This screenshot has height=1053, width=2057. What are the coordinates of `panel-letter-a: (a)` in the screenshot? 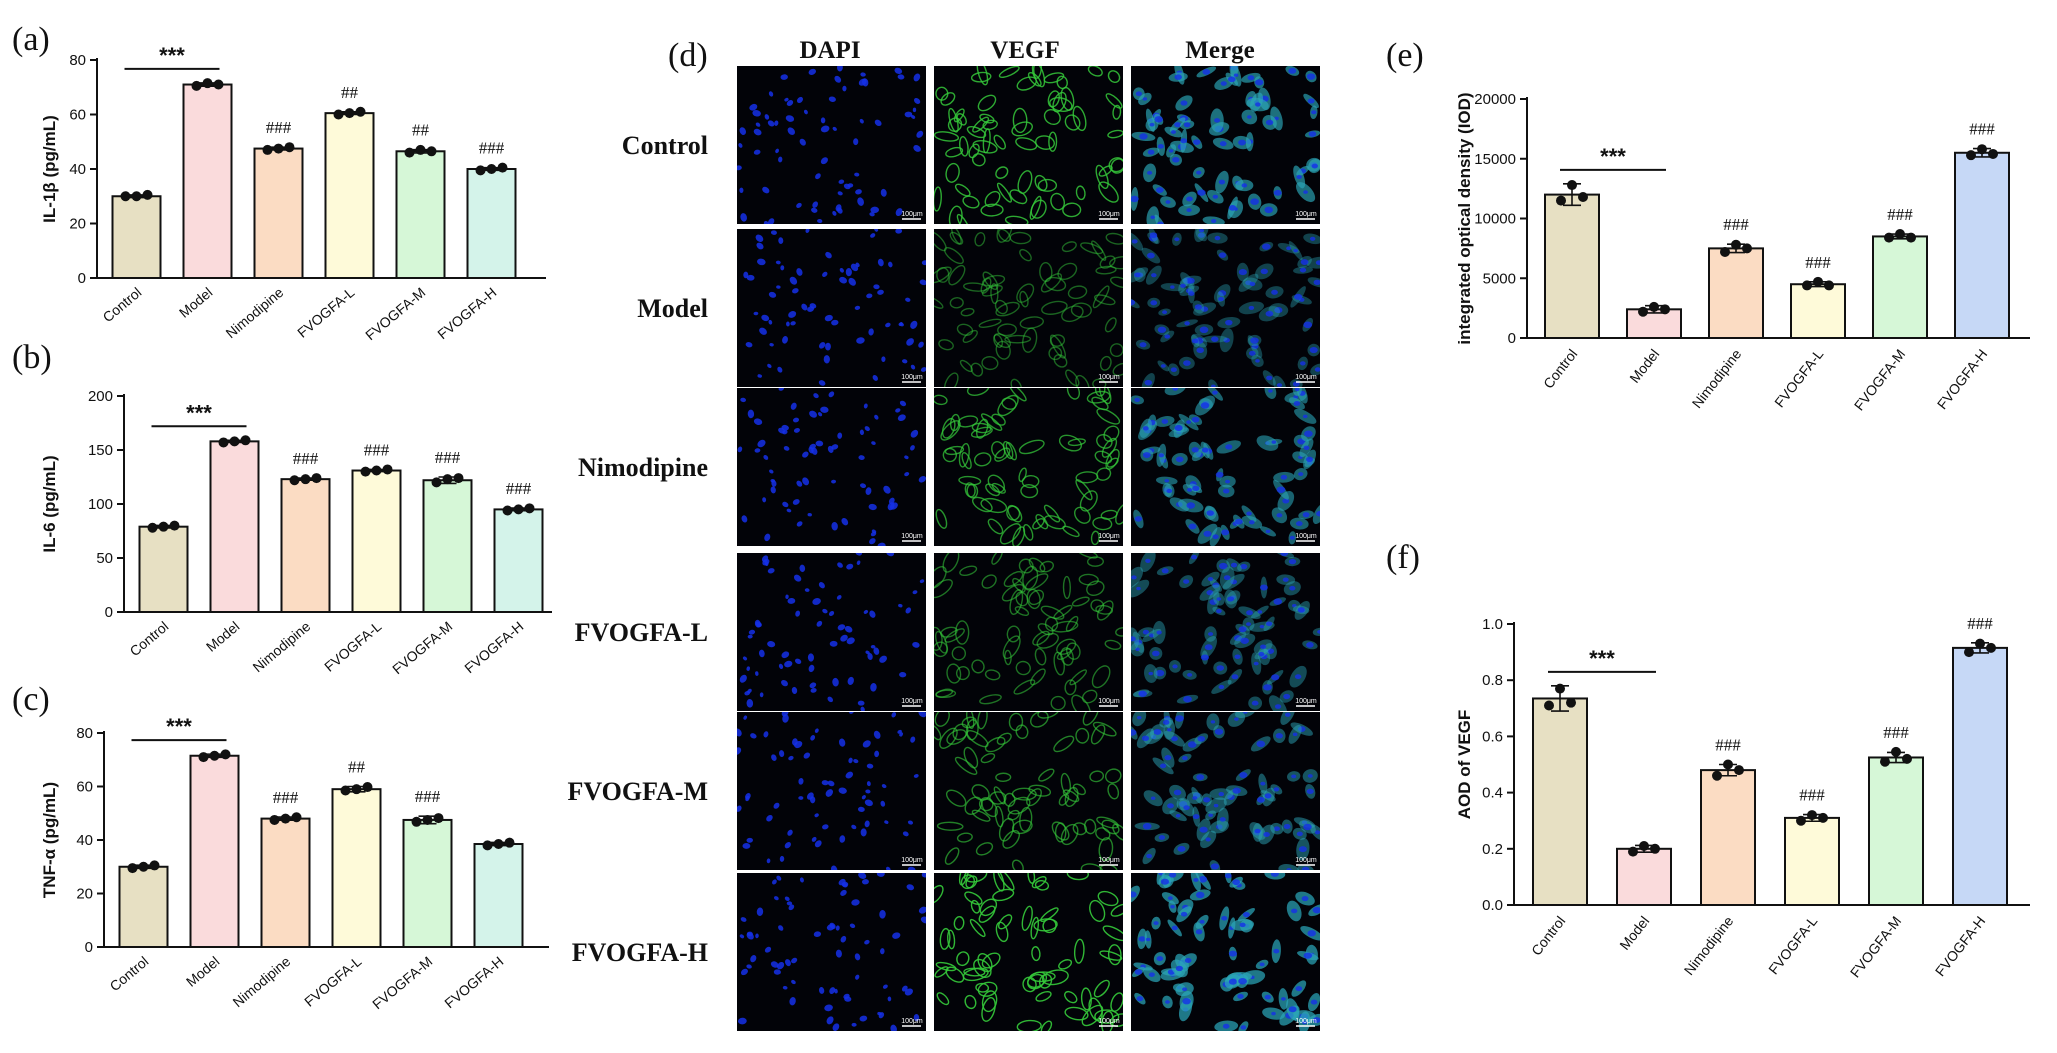 It's located at (31, 39).